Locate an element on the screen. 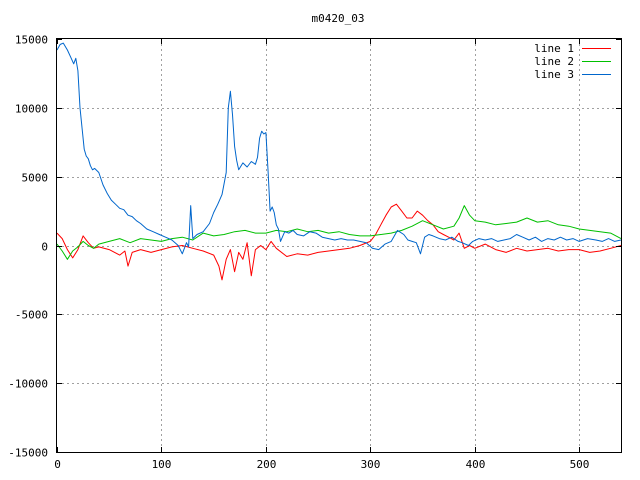 This screenshot has width=640, height=480. x-tick-label: 200 is located at coordinates (267, 464).